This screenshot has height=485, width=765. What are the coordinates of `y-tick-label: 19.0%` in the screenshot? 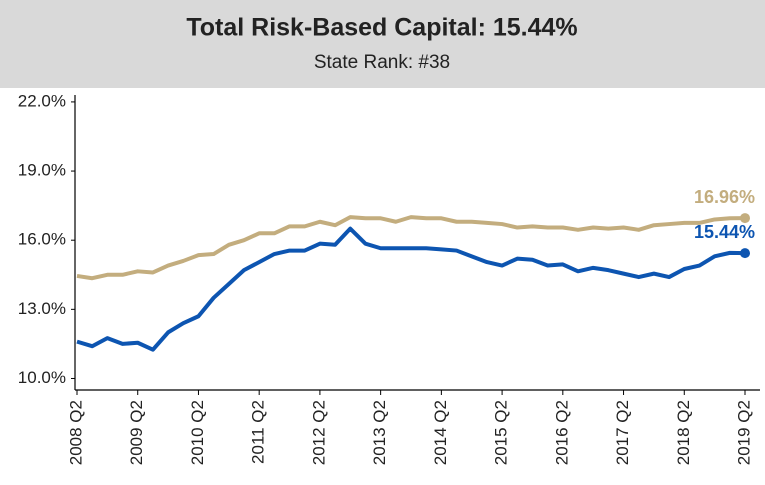 It's located at (42, 170).